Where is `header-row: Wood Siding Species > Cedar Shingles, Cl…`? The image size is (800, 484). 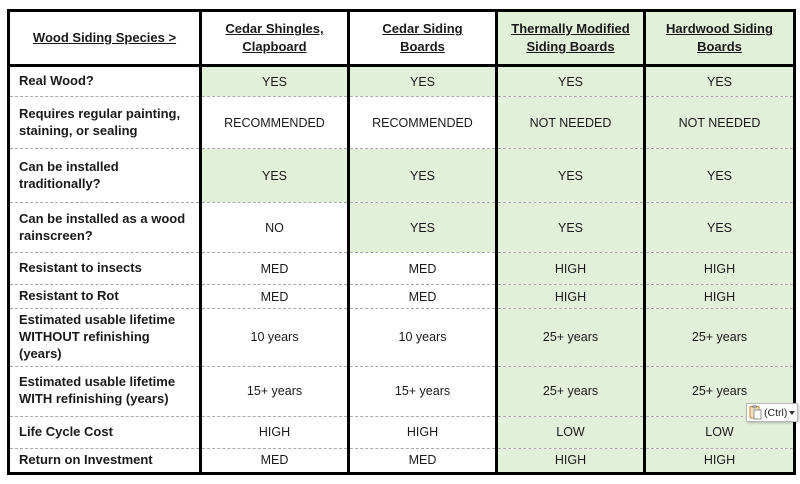 header-row: Wood Siding Species > Cedar Shingles, Cl… is located at coordinates (401, 38).